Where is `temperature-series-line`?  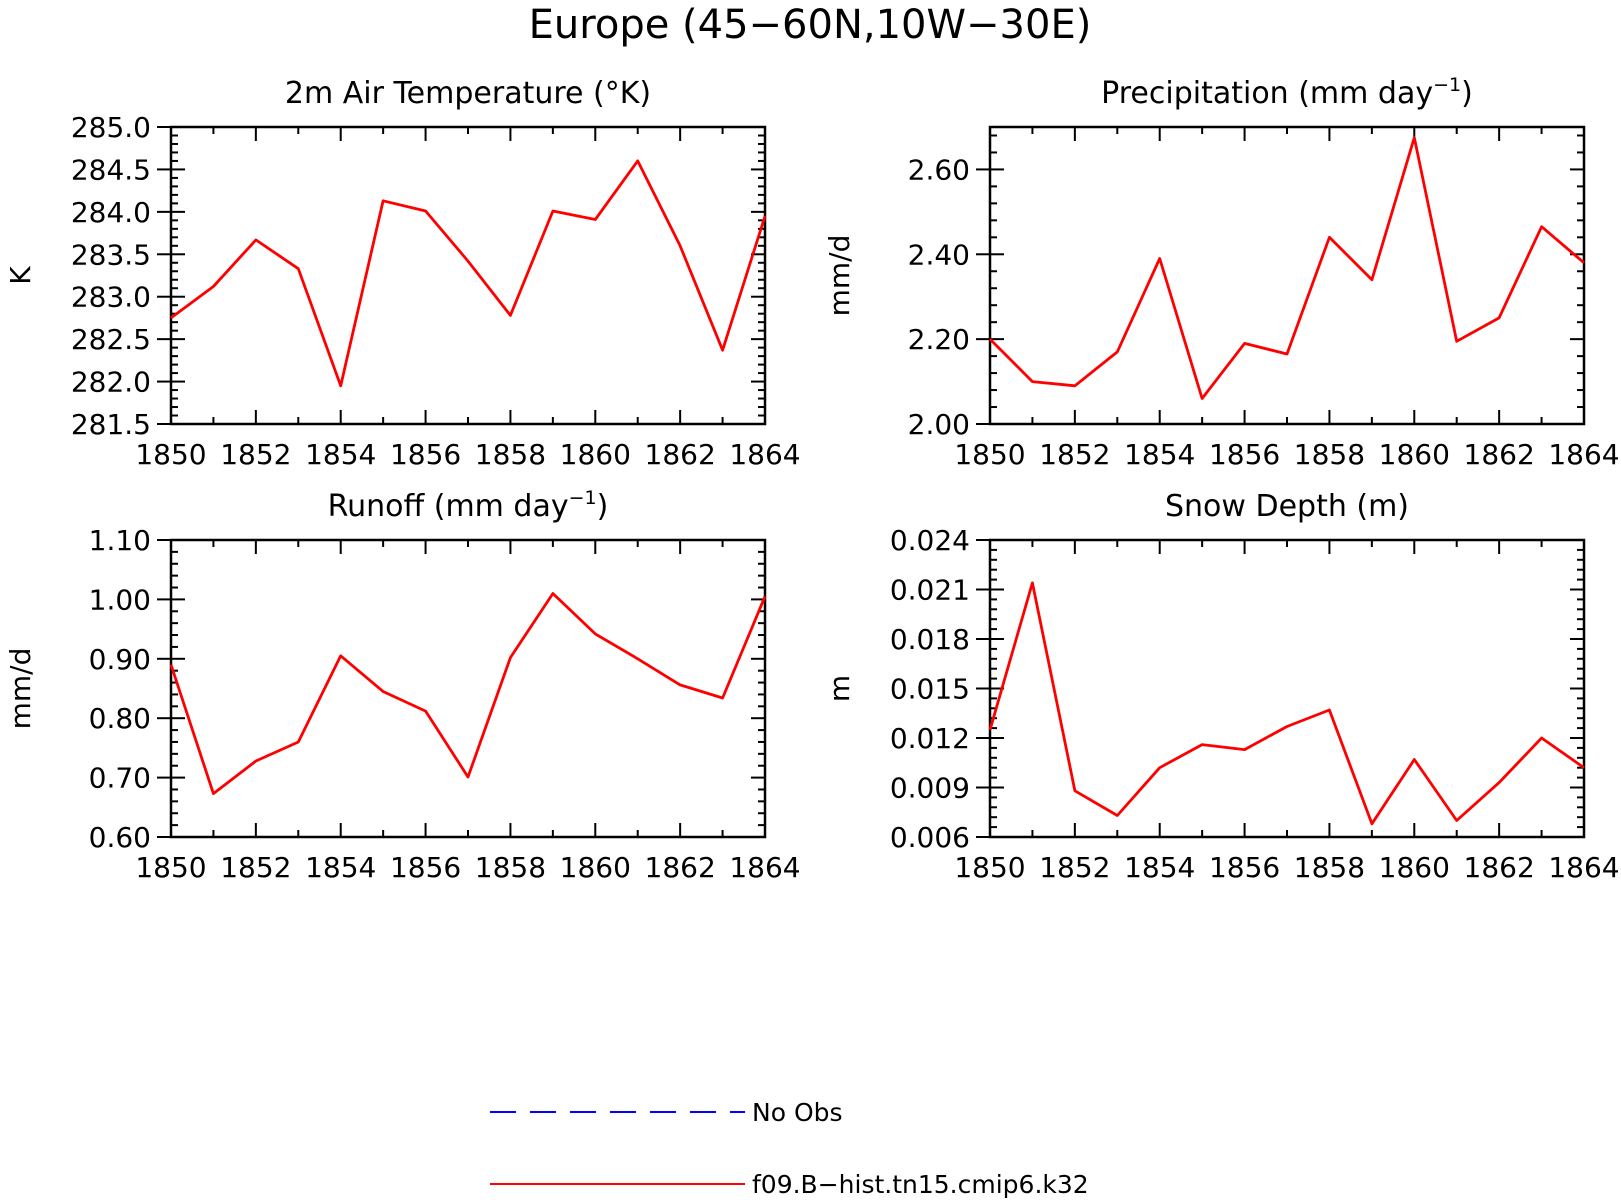
temperature-series-line is located at coordinates (468, 273).